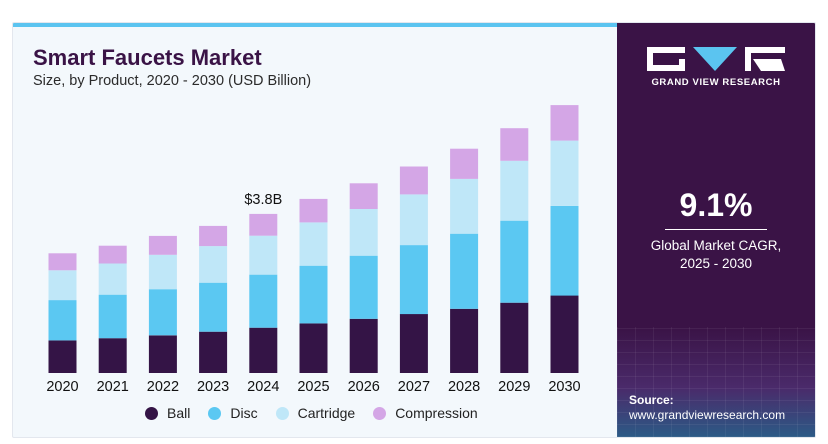  I want to click on brand-name: GRAND VIEW RESEARCH, so click(716, 82).